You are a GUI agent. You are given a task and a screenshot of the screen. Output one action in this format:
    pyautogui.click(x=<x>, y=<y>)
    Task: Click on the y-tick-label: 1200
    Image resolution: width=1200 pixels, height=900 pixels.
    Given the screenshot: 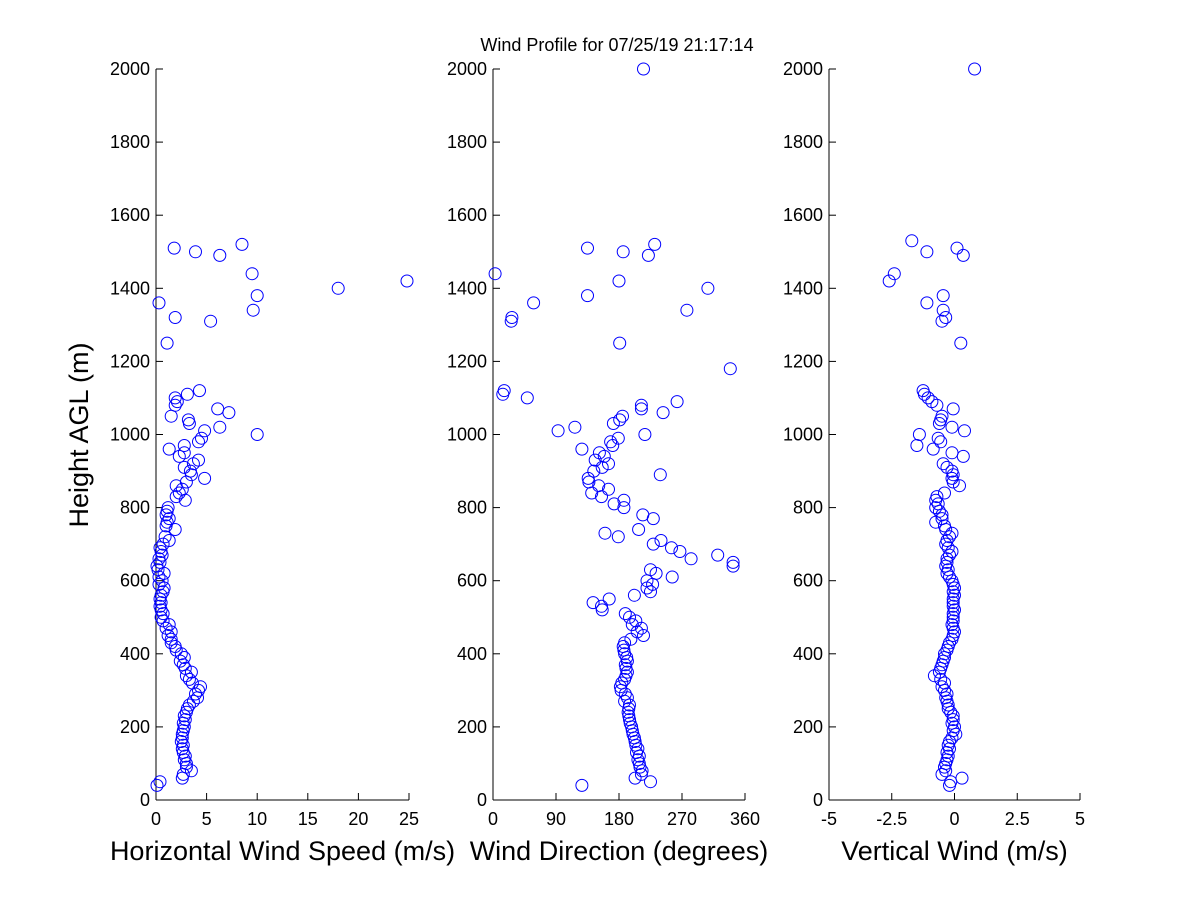 What is the action you would take?
    pyautogui.click(x=467, y=361)
    